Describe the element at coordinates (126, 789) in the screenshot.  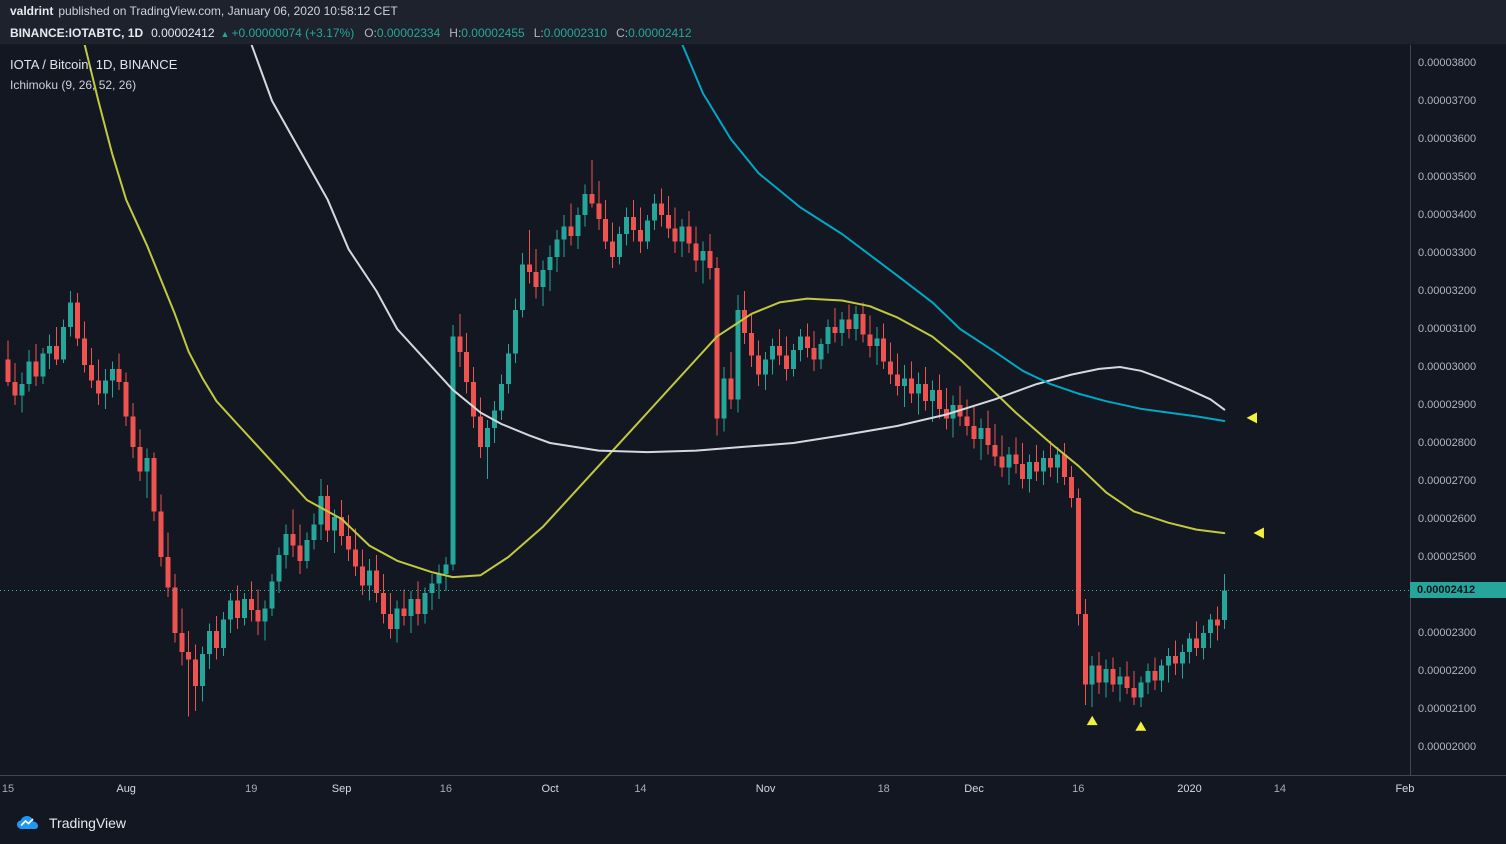
I see `time-tick-label: Aug` at that location.